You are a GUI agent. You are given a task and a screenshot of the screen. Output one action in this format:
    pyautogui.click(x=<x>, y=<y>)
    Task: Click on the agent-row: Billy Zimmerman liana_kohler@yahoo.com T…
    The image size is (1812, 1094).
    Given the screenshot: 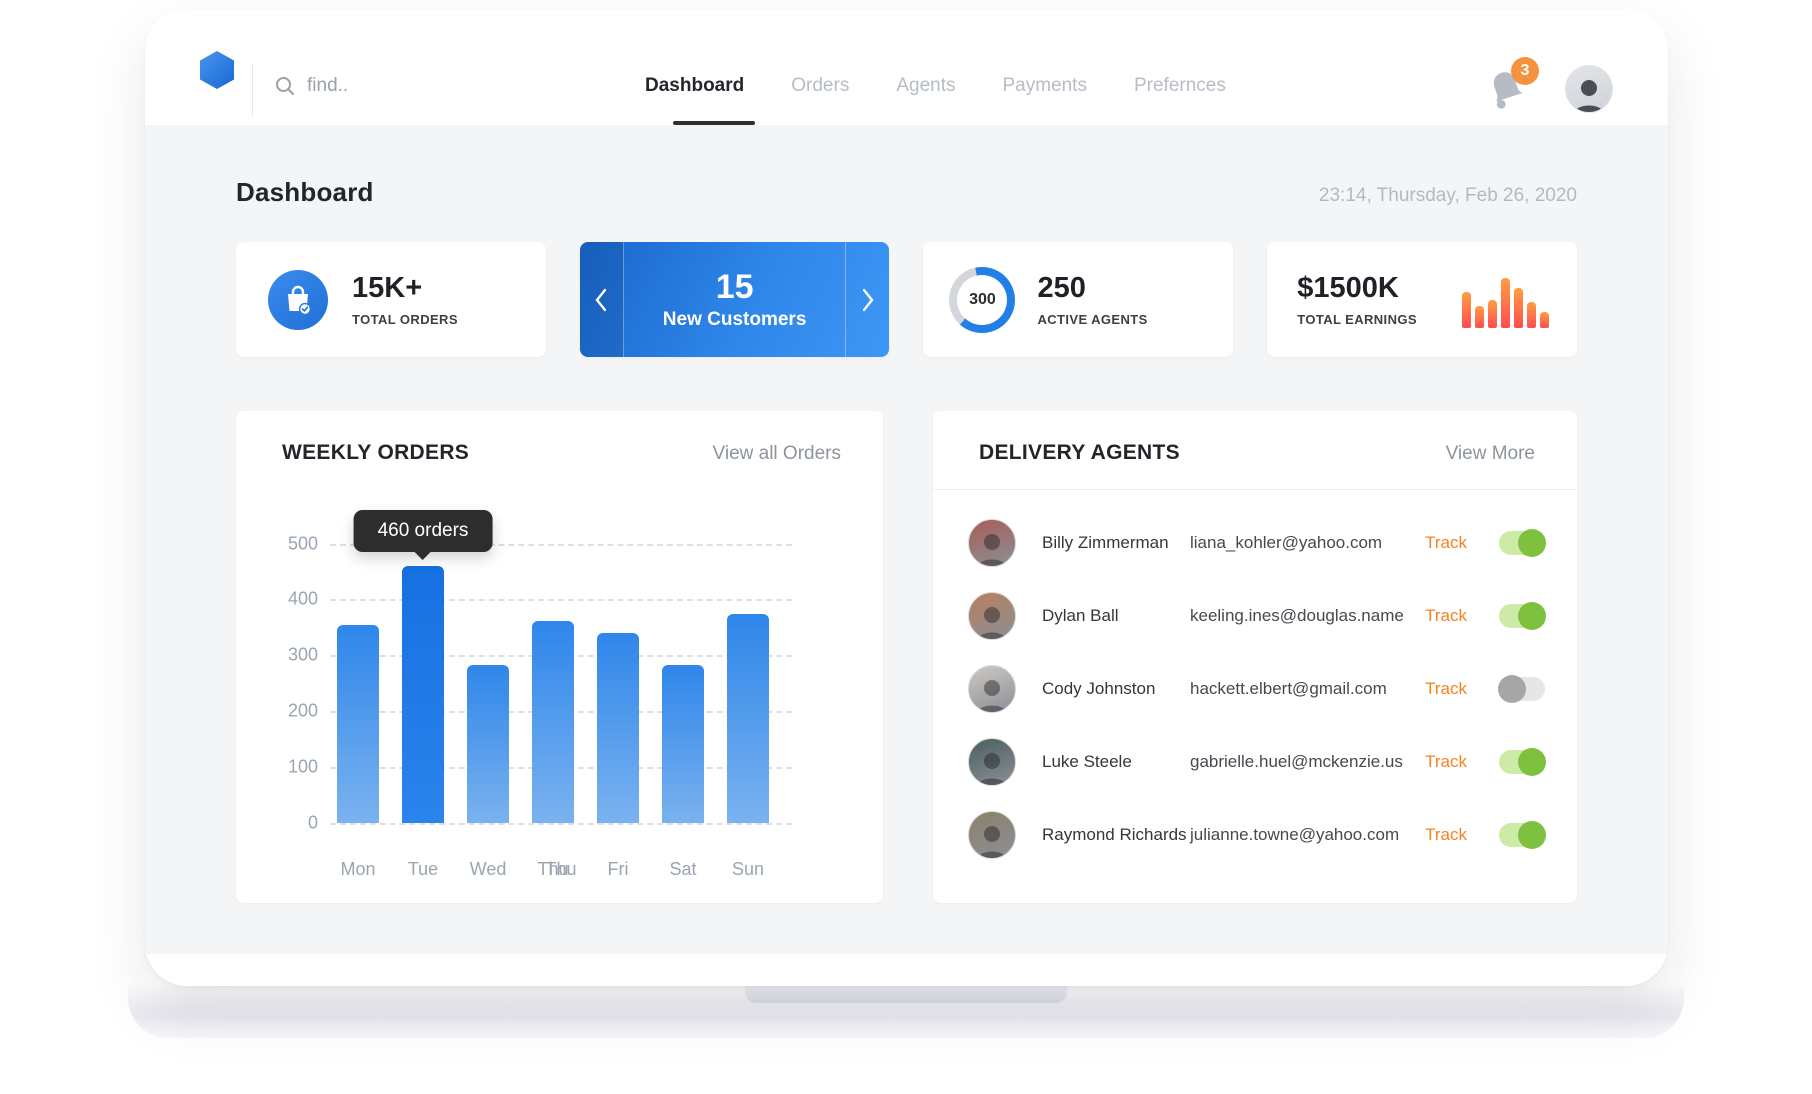 What is the action you would take?
    pyautogui.click(x=1255, y=542)
    